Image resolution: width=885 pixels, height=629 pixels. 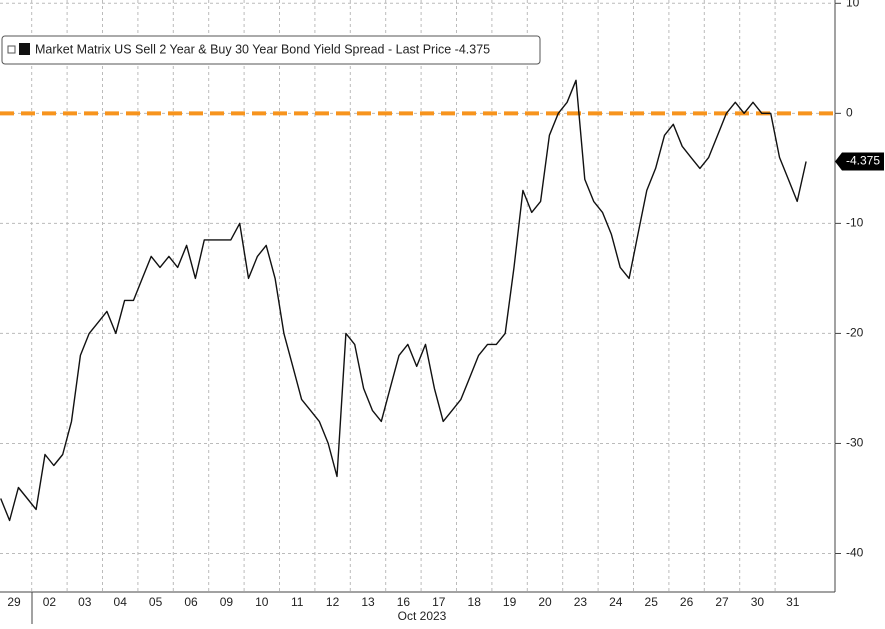 What do you see at coordinates (475, 602) in the screenshot?
I see `x-tick-label: 18` at bounding box center [475, 602].